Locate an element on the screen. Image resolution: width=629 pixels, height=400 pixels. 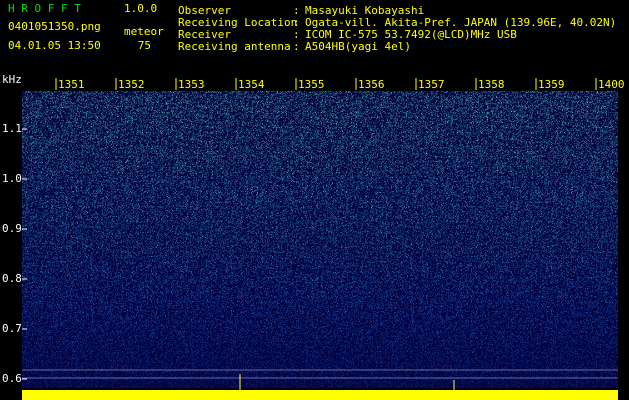
y-tick-label: 0.9 is located at coordinates (12, 228).